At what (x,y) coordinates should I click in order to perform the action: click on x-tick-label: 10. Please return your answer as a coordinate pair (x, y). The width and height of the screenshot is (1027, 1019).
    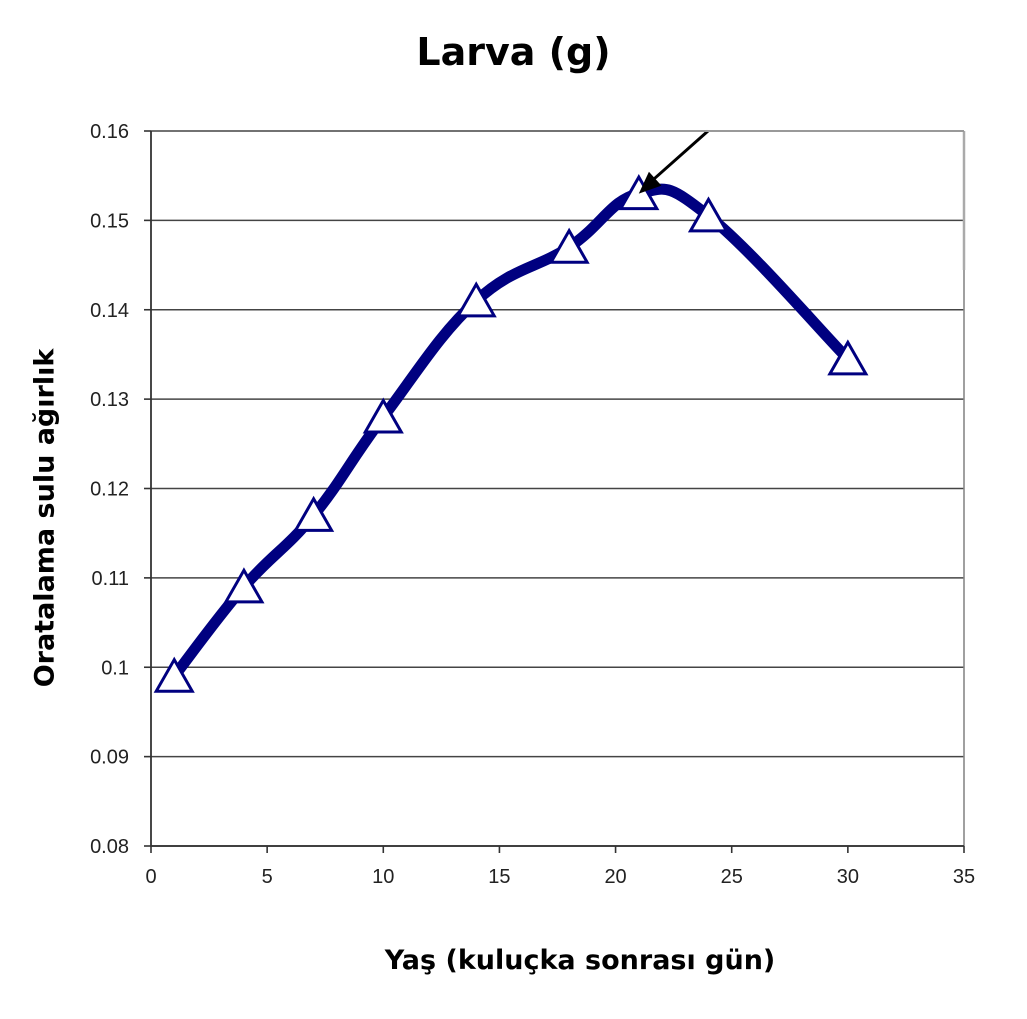
    Looking at the image, I should click on (383, 877).